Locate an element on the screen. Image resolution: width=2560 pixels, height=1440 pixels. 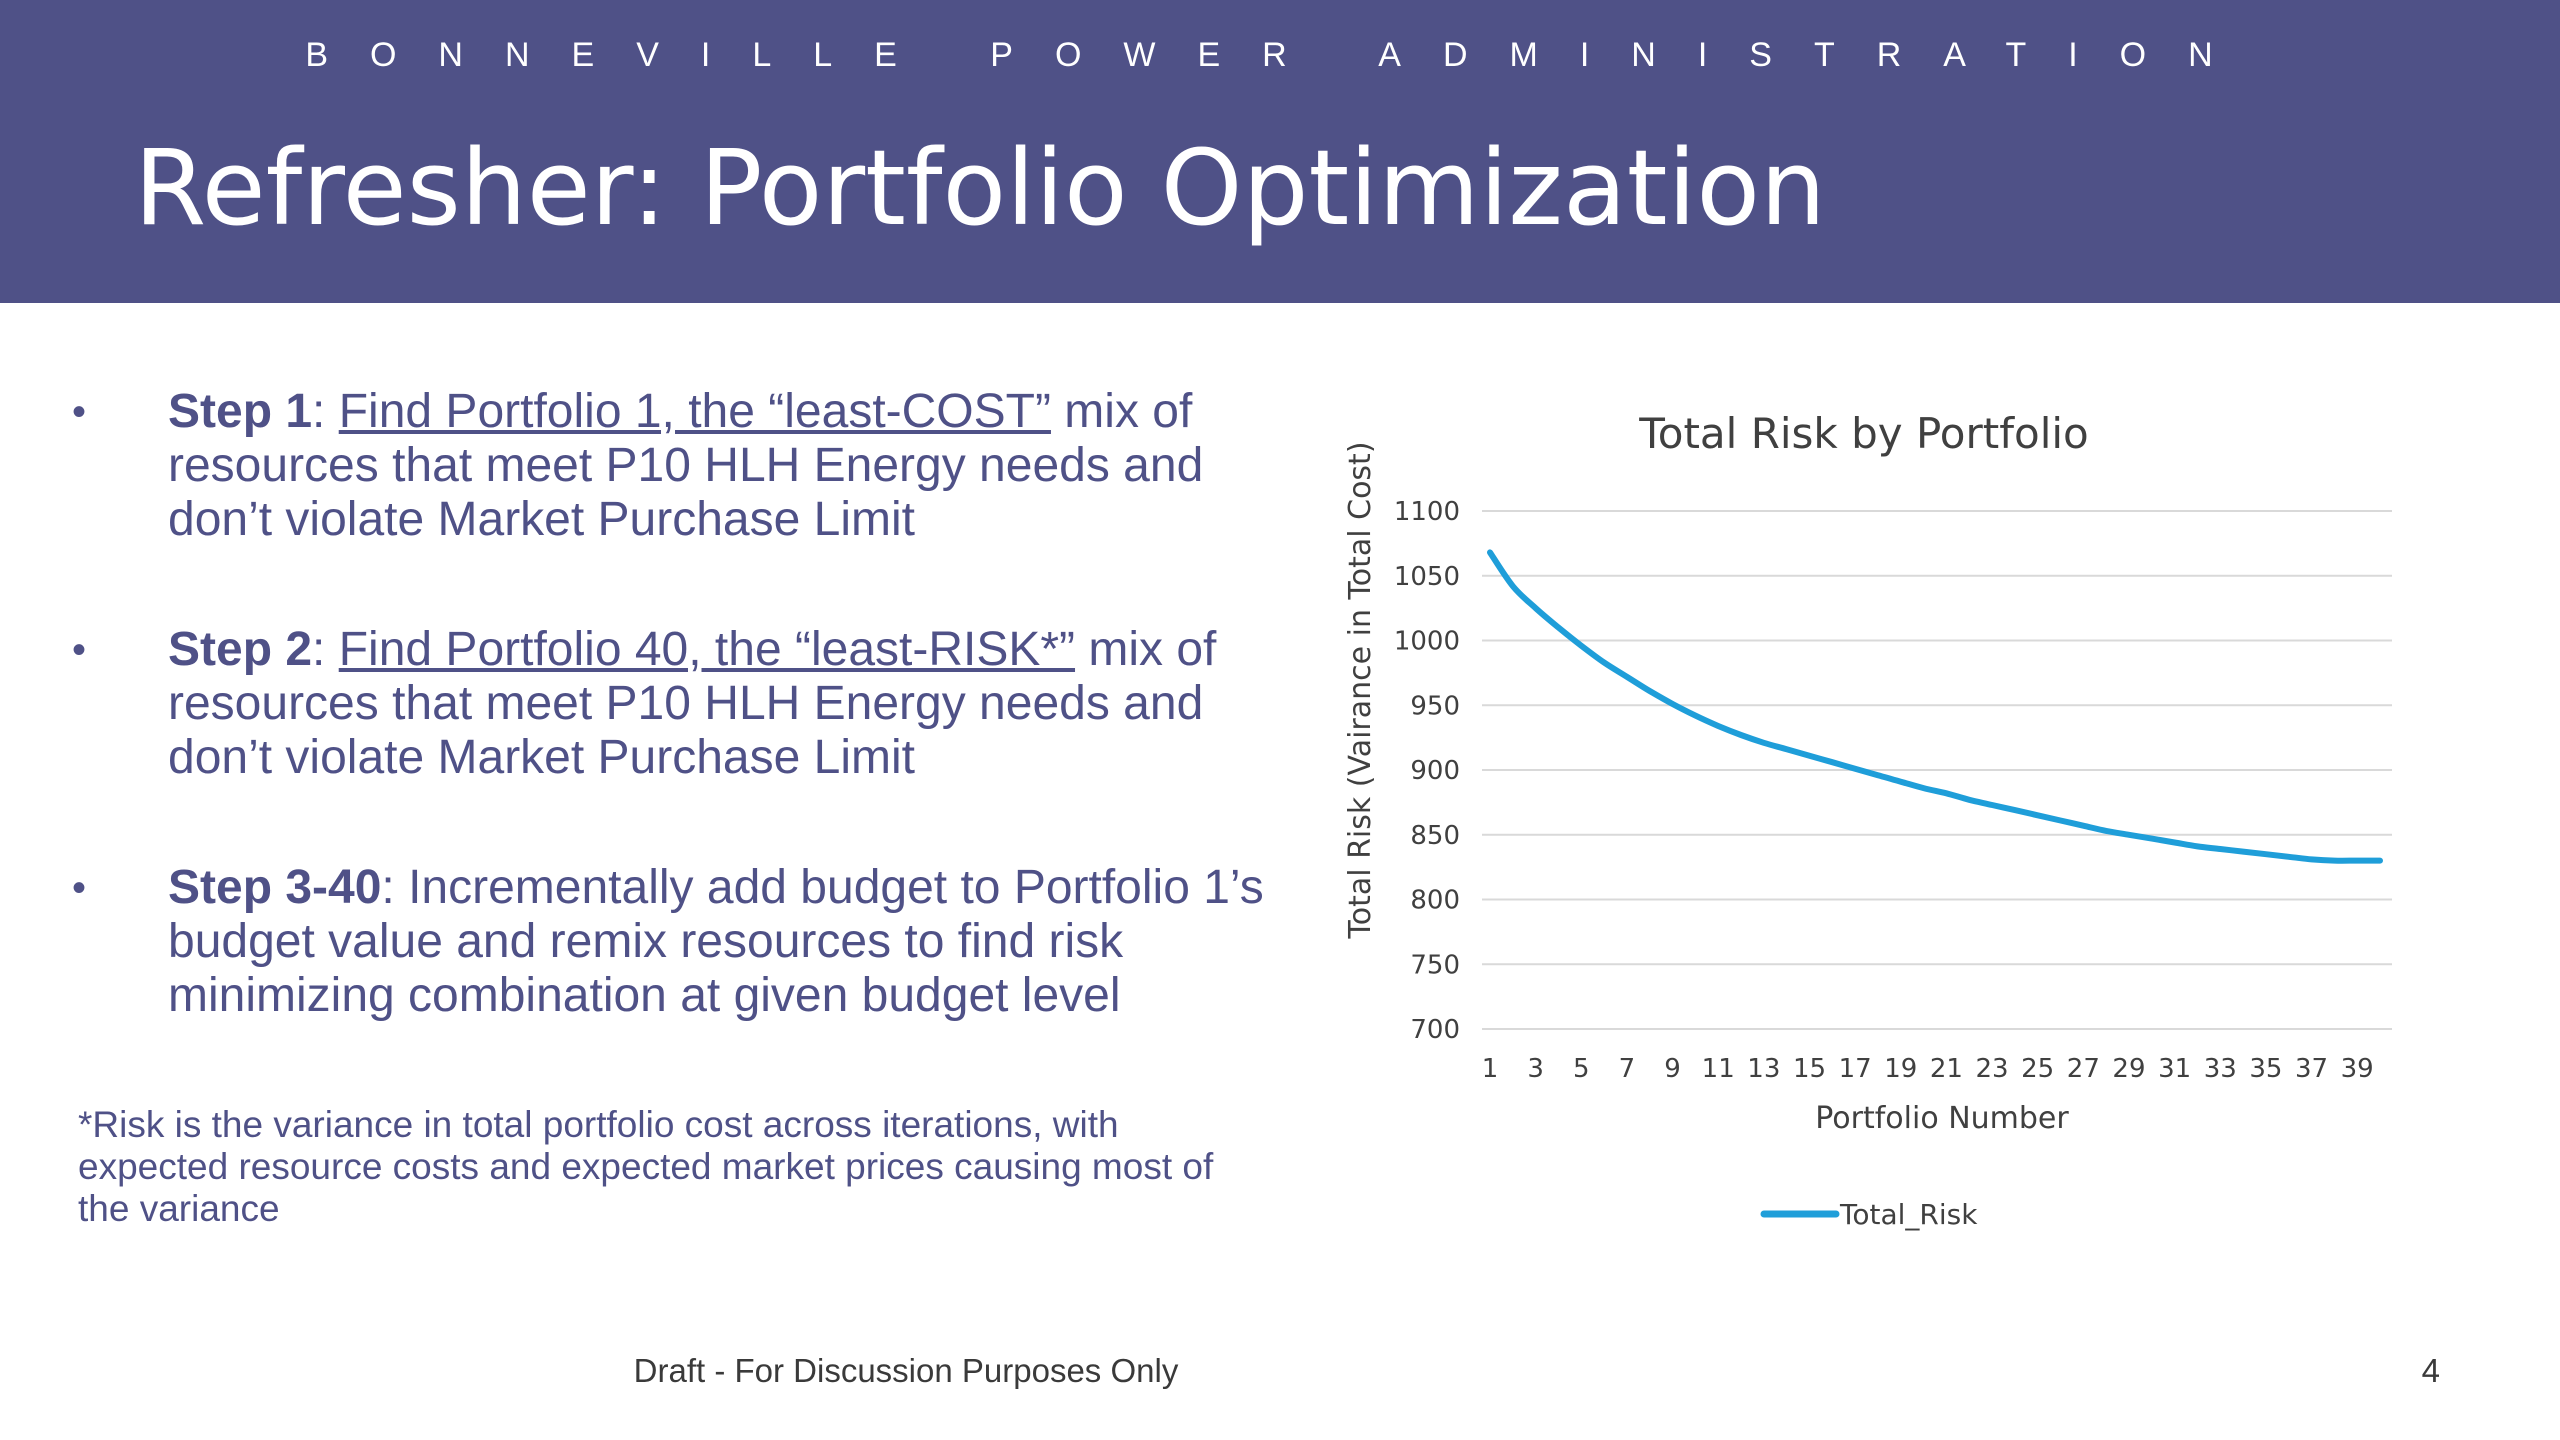
series-line-total-risk is located at coordinates (1935, 706).